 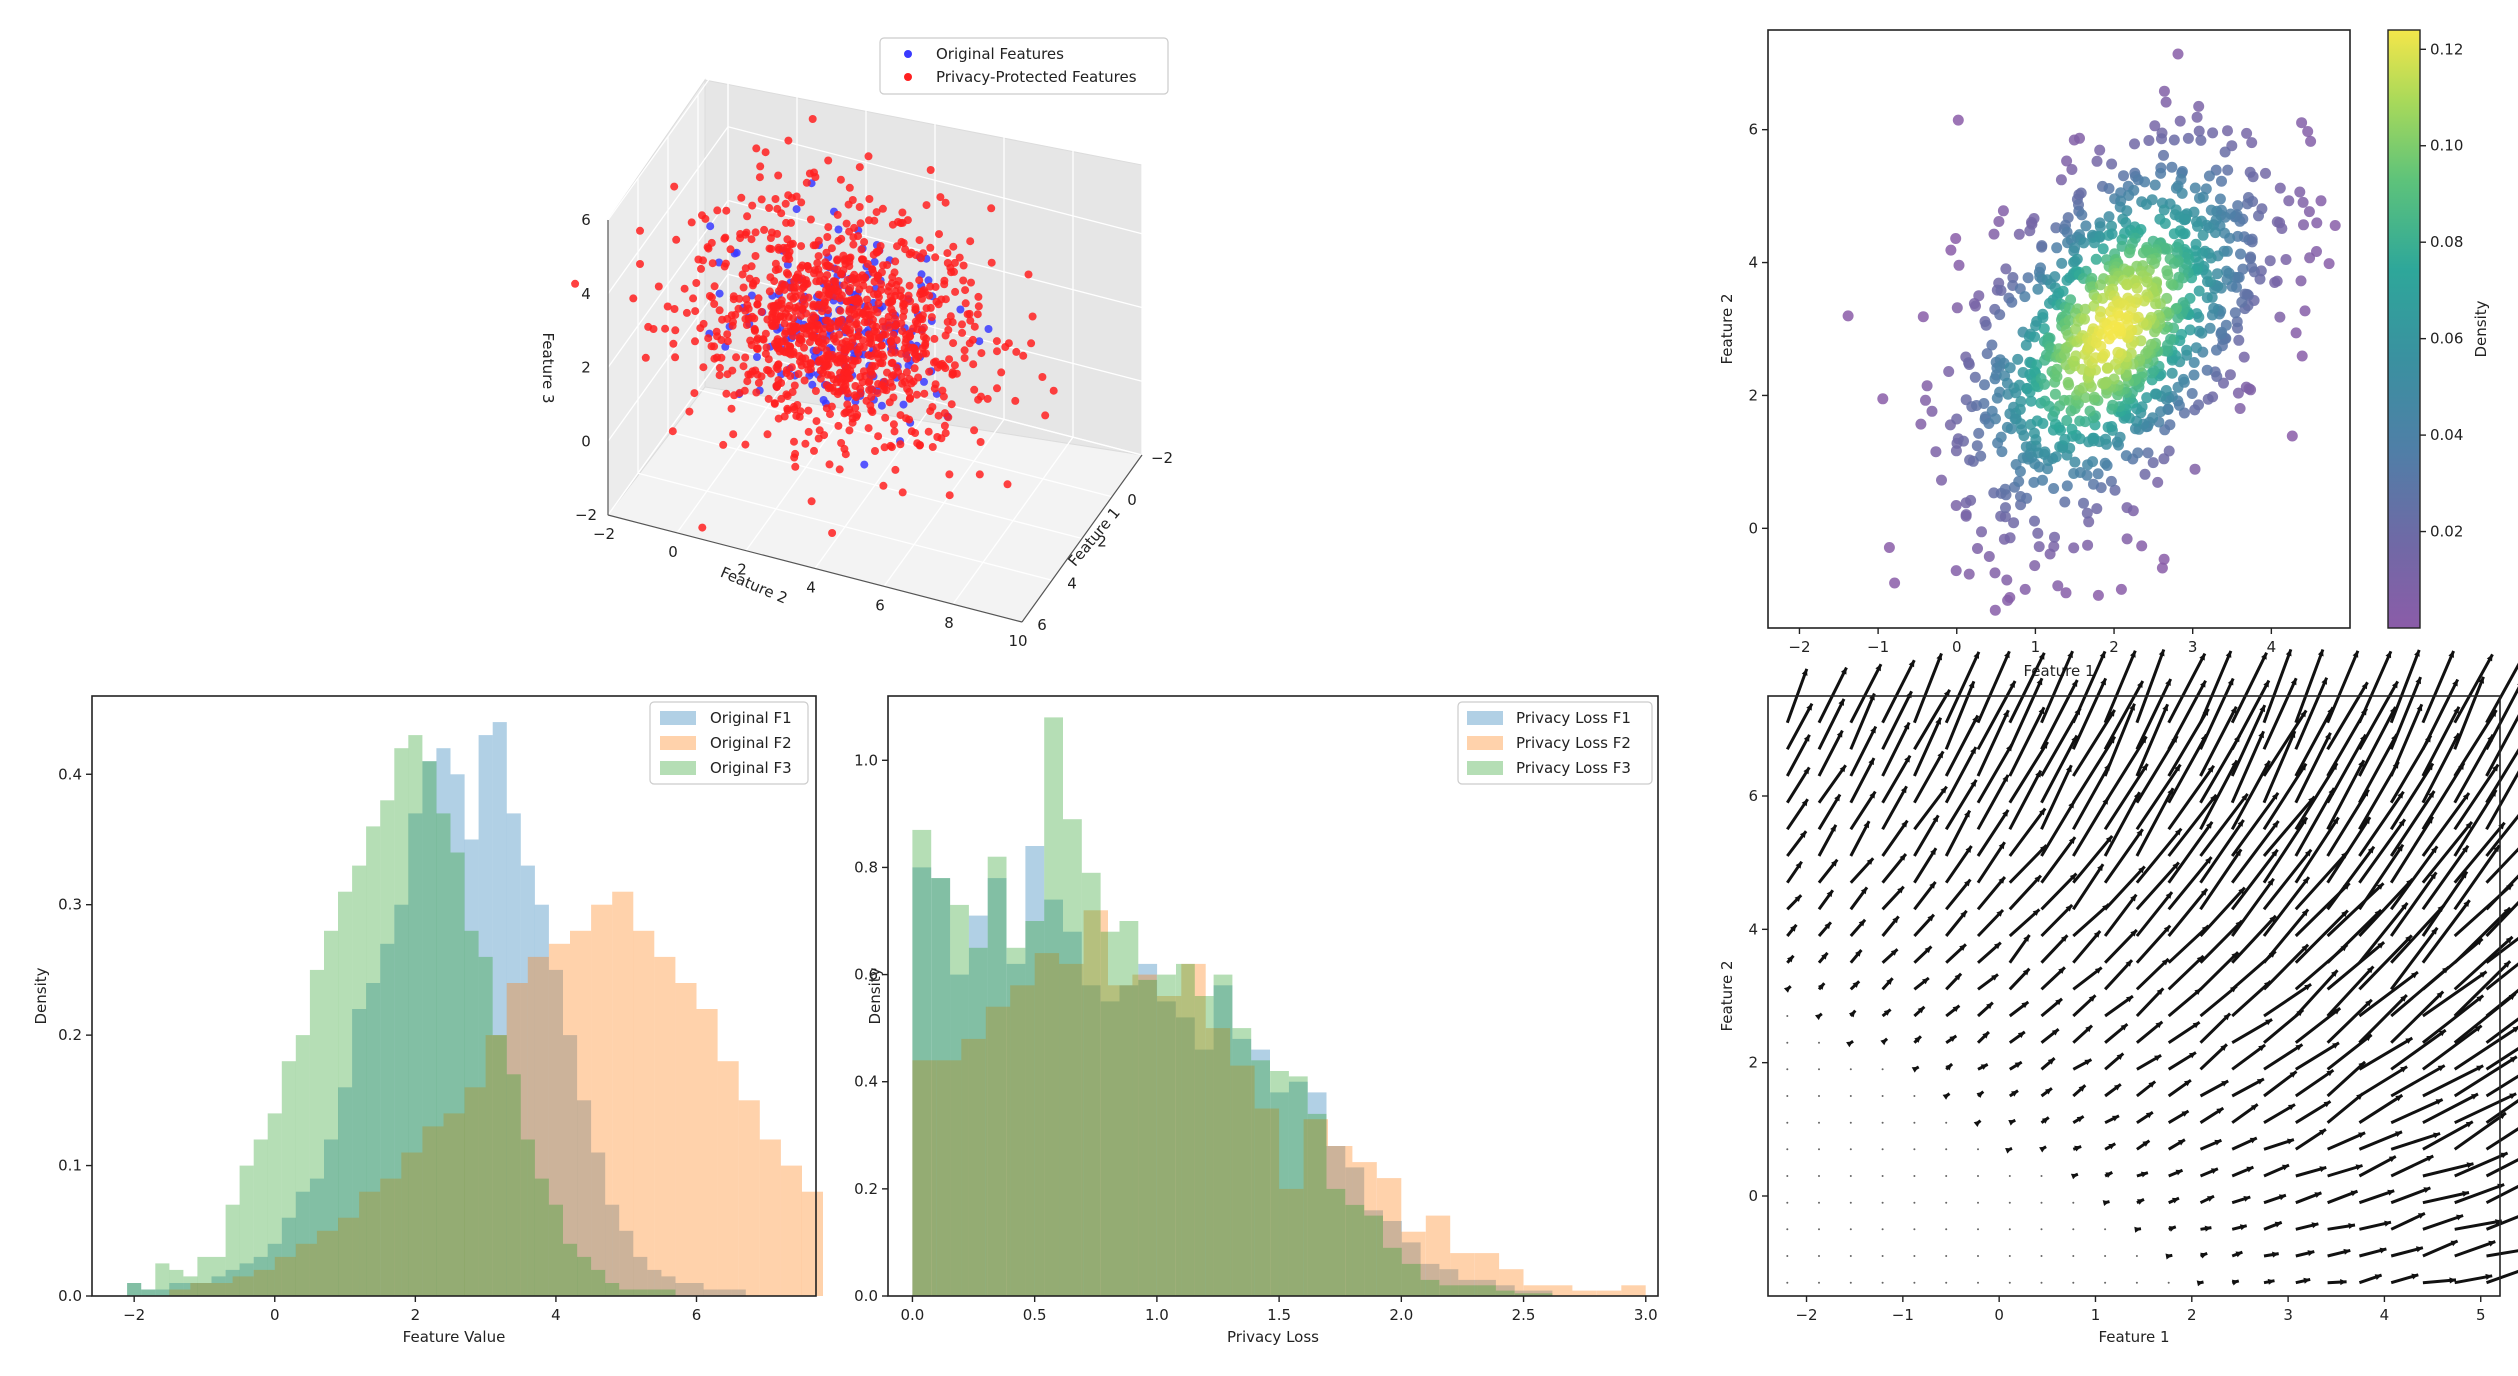 What do you see at coordinates (1279, 1315) in the screenshot?
I see `x-tick-label: 1.5` at bounding box center [1279, 1315].